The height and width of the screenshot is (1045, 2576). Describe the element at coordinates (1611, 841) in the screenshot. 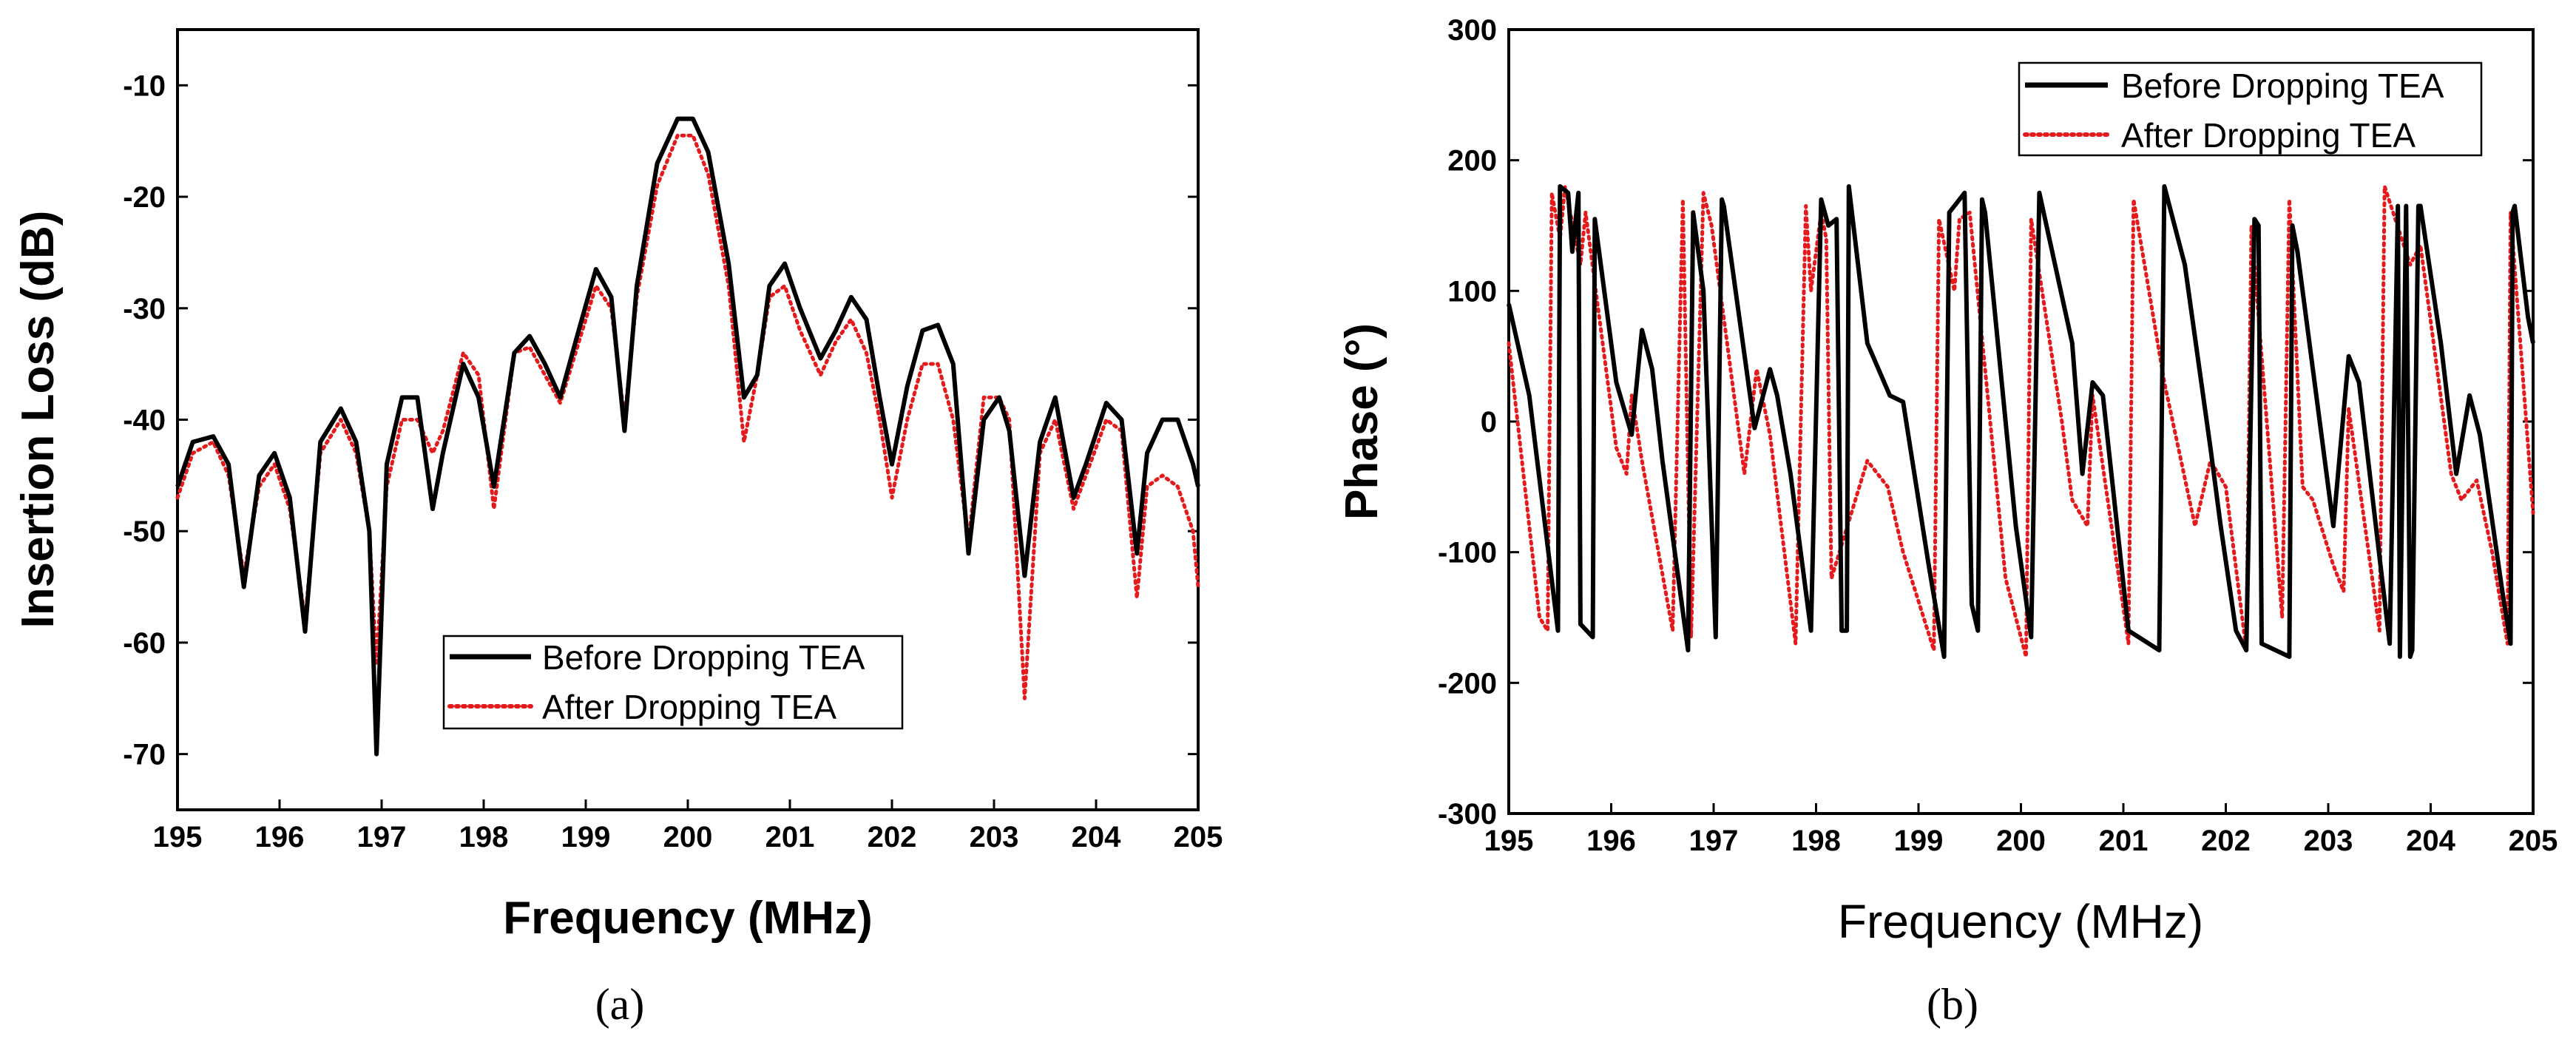

I see `x-tick-label-b-1: 196` at that location.